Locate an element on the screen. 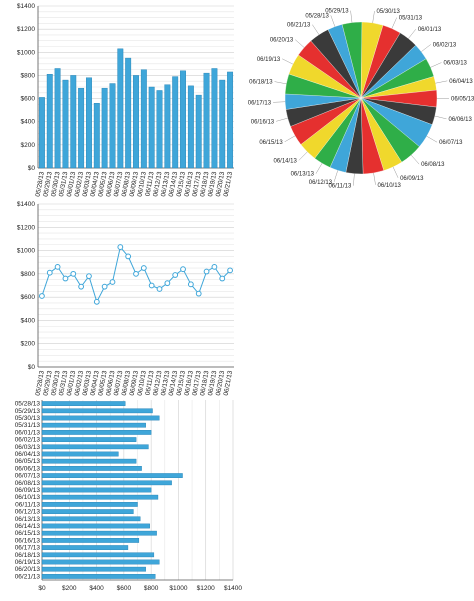 The height and width of the screenshot is (601, 474). pie-label: 06/20/13 is located at coordinates (282, 41).